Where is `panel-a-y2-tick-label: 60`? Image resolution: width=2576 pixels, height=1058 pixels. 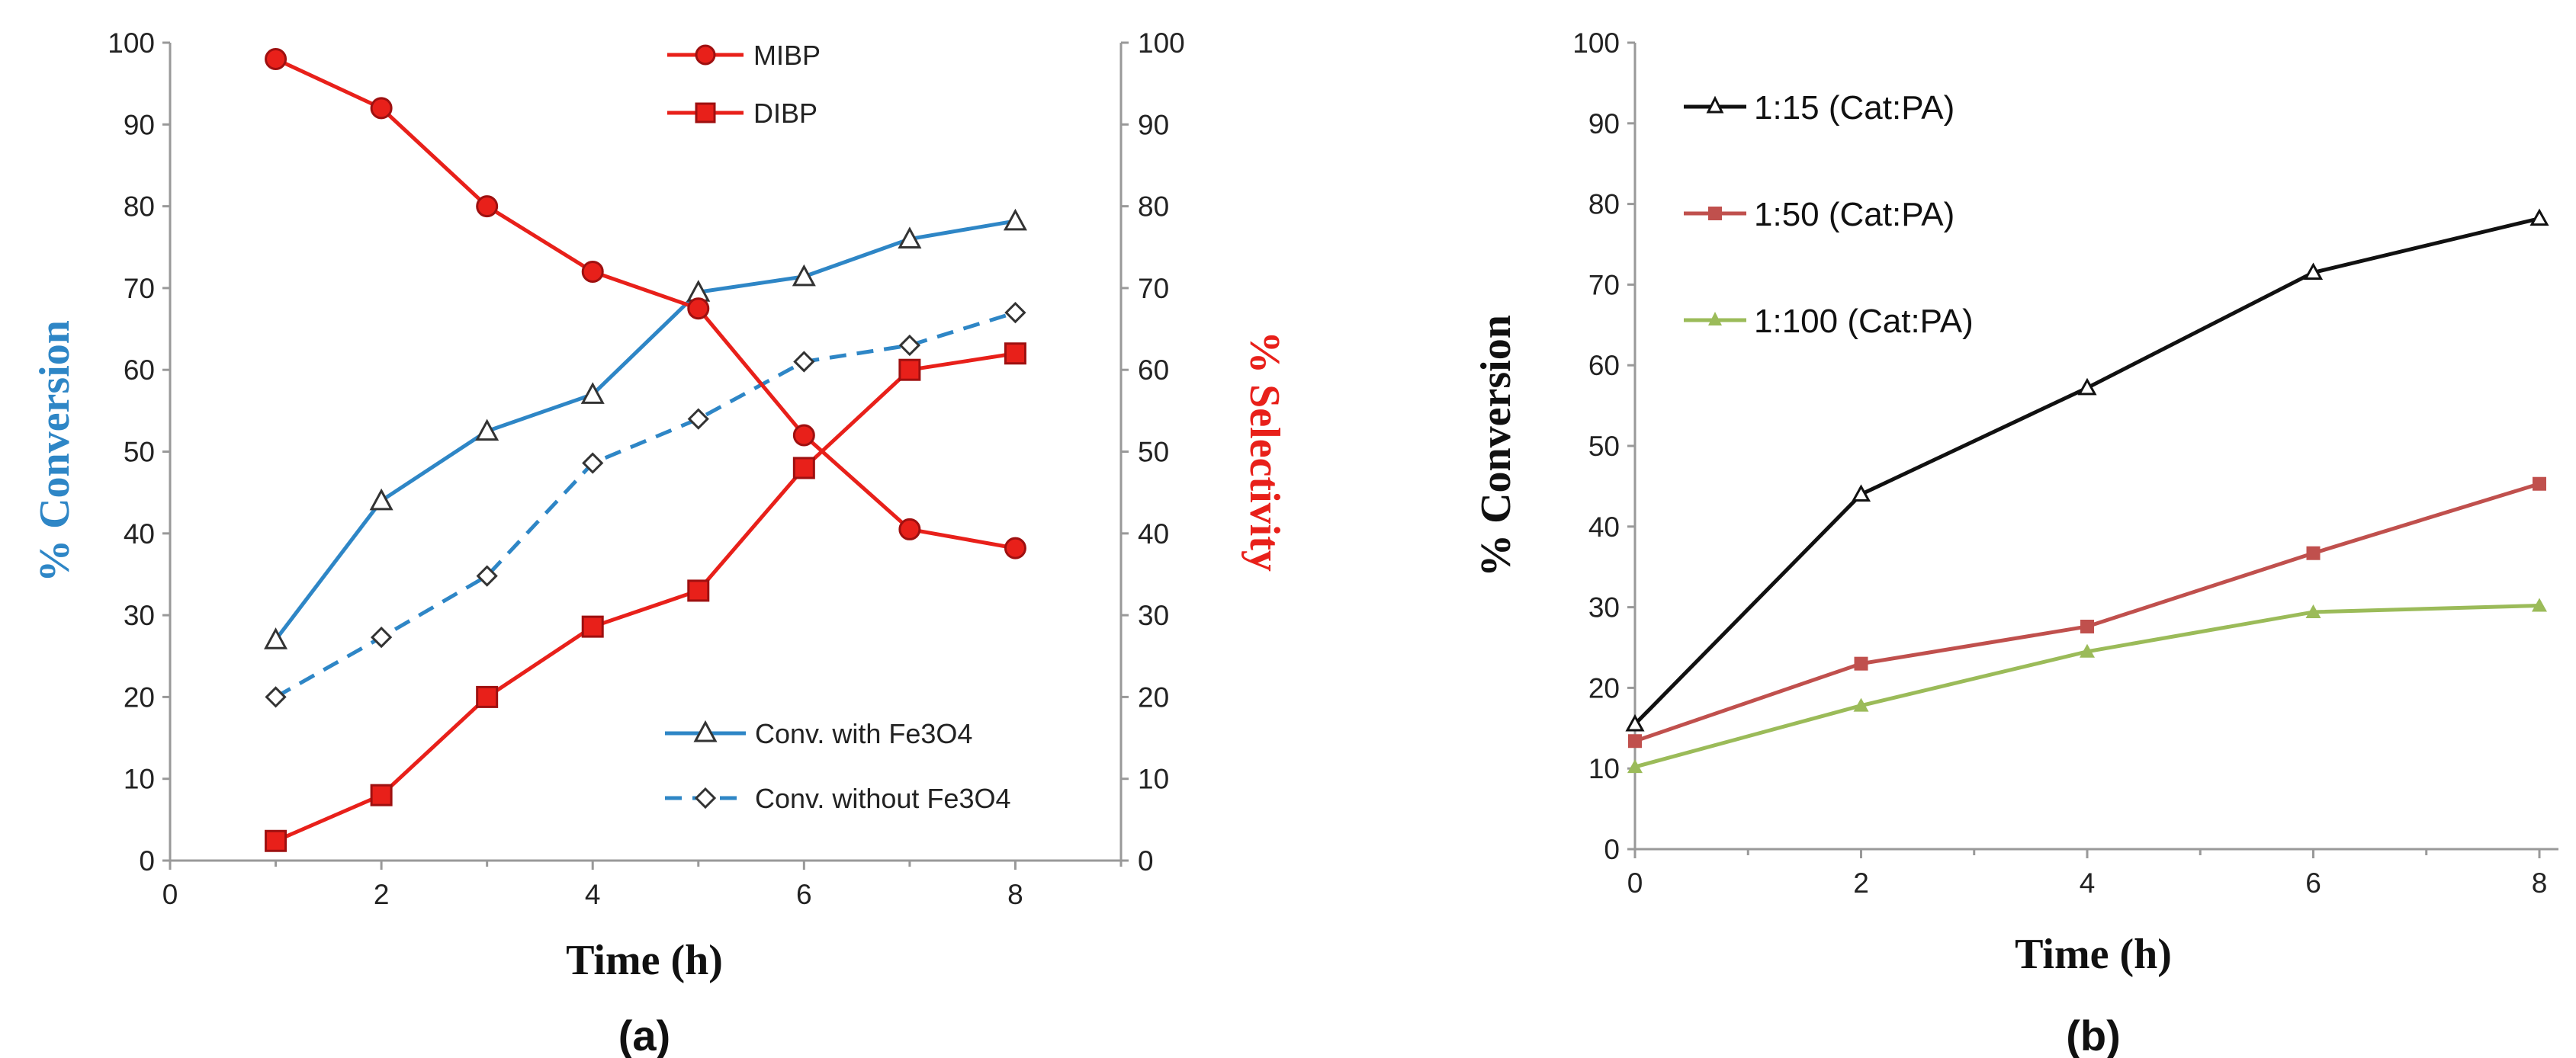 panel-a-y2-tick-label: 60 is located at coordinates (1153, 370).